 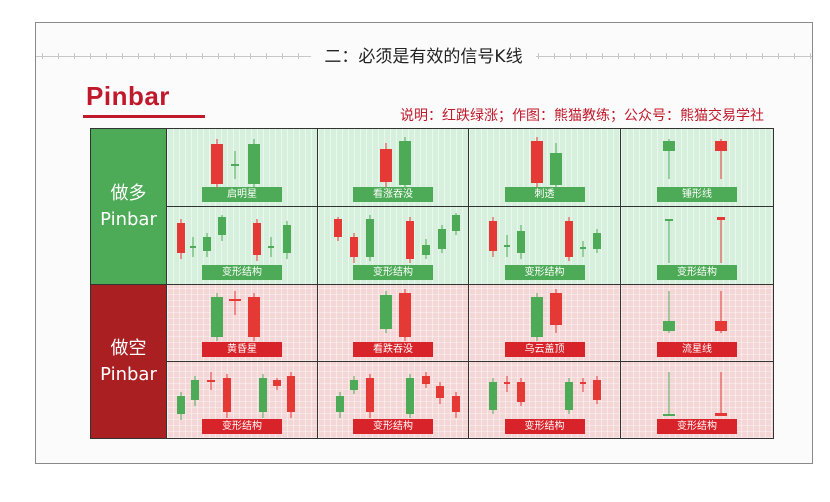 What do you see at coordinates (128, 374) in the screenshot?
I see `bear-label-line2: Pinbar` at bounding box center [128, 374].